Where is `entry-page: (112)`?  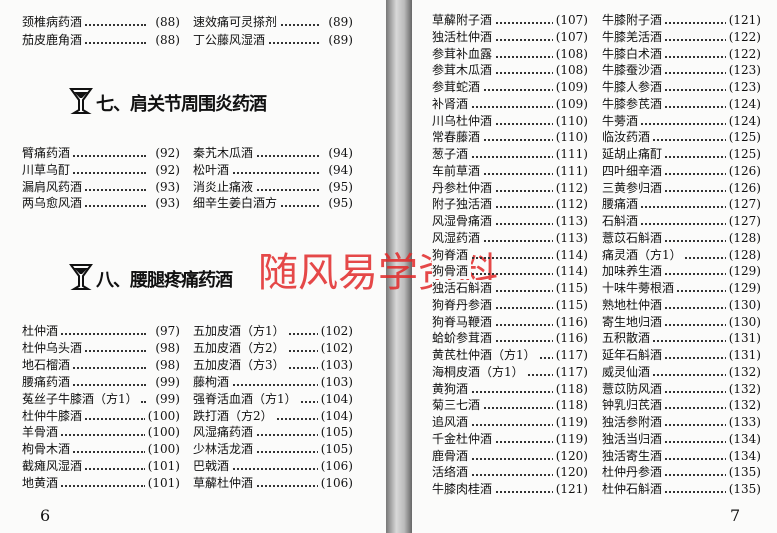 entry-page: (112) is located at coordinates (570, 204).